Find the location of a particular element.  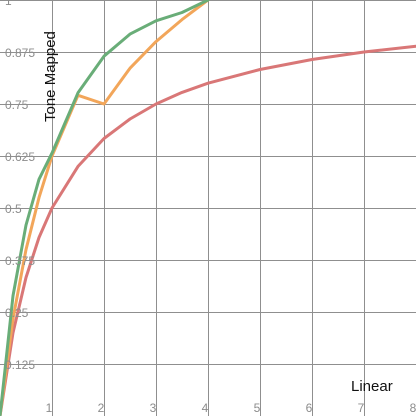

x-tick-label: 2 is located at coordinates (101, 408).